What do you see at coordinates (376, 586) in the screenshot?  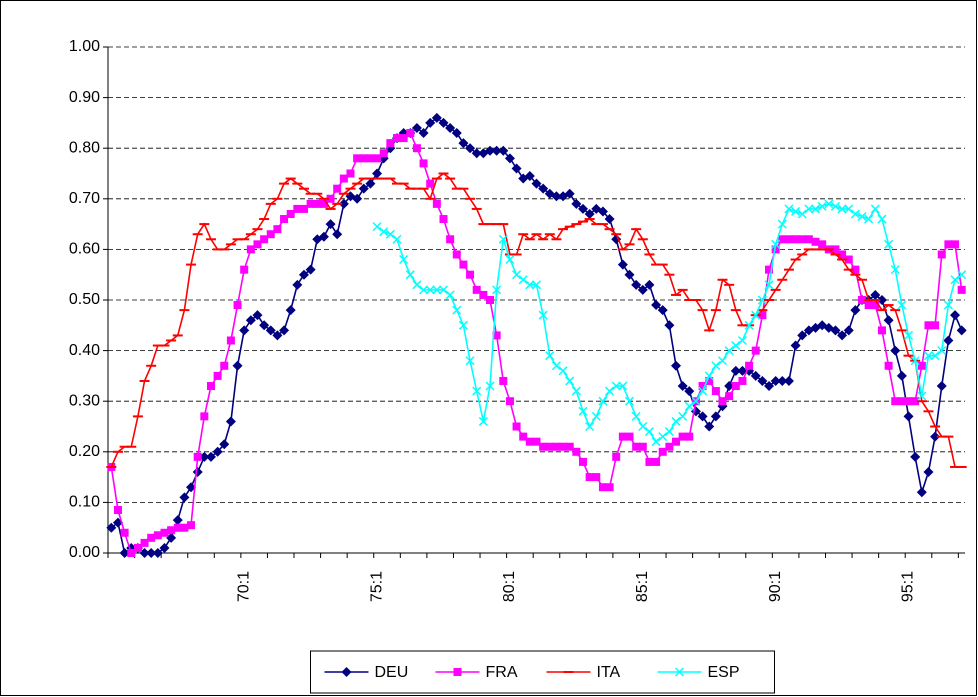 I see `x-tick-label: 75:1` at bounding box center [376, 586].